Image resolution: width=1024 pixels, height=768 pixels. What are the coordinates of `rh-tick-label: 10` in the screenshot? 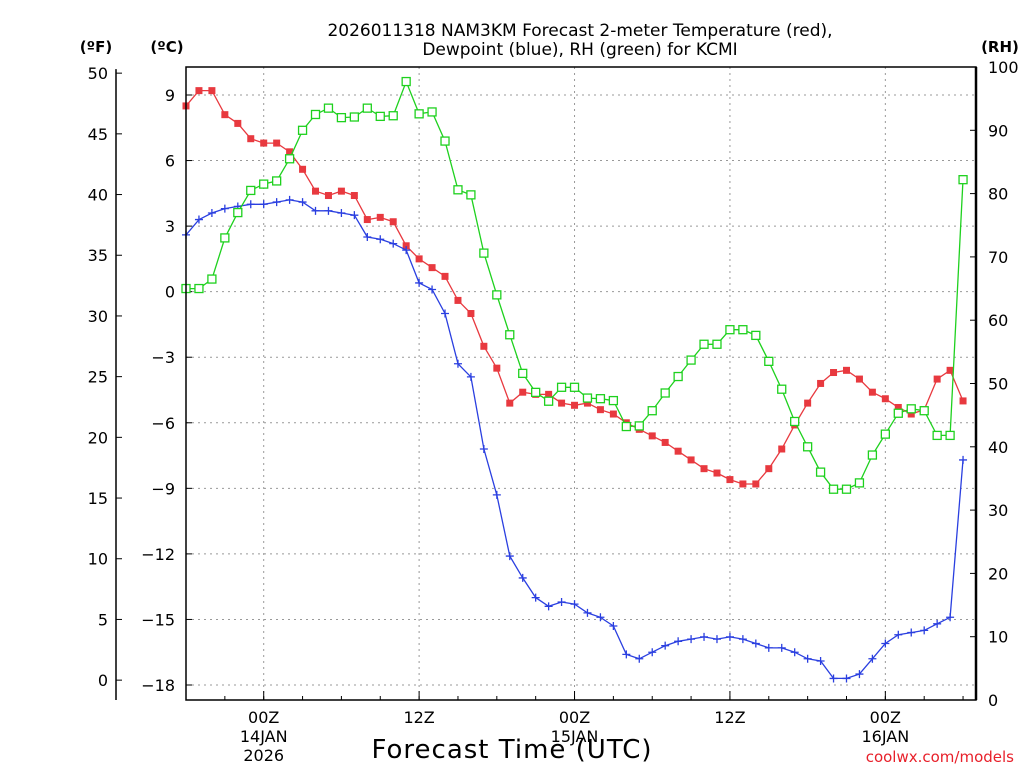 It's located at (998, 637).